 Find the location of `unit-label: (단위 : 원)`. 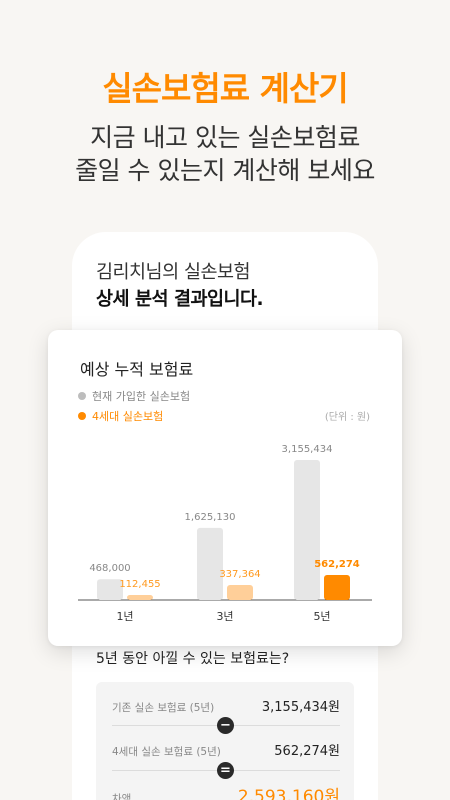

unit-label: (단위 : 원) is located at coordinates (347, 417).